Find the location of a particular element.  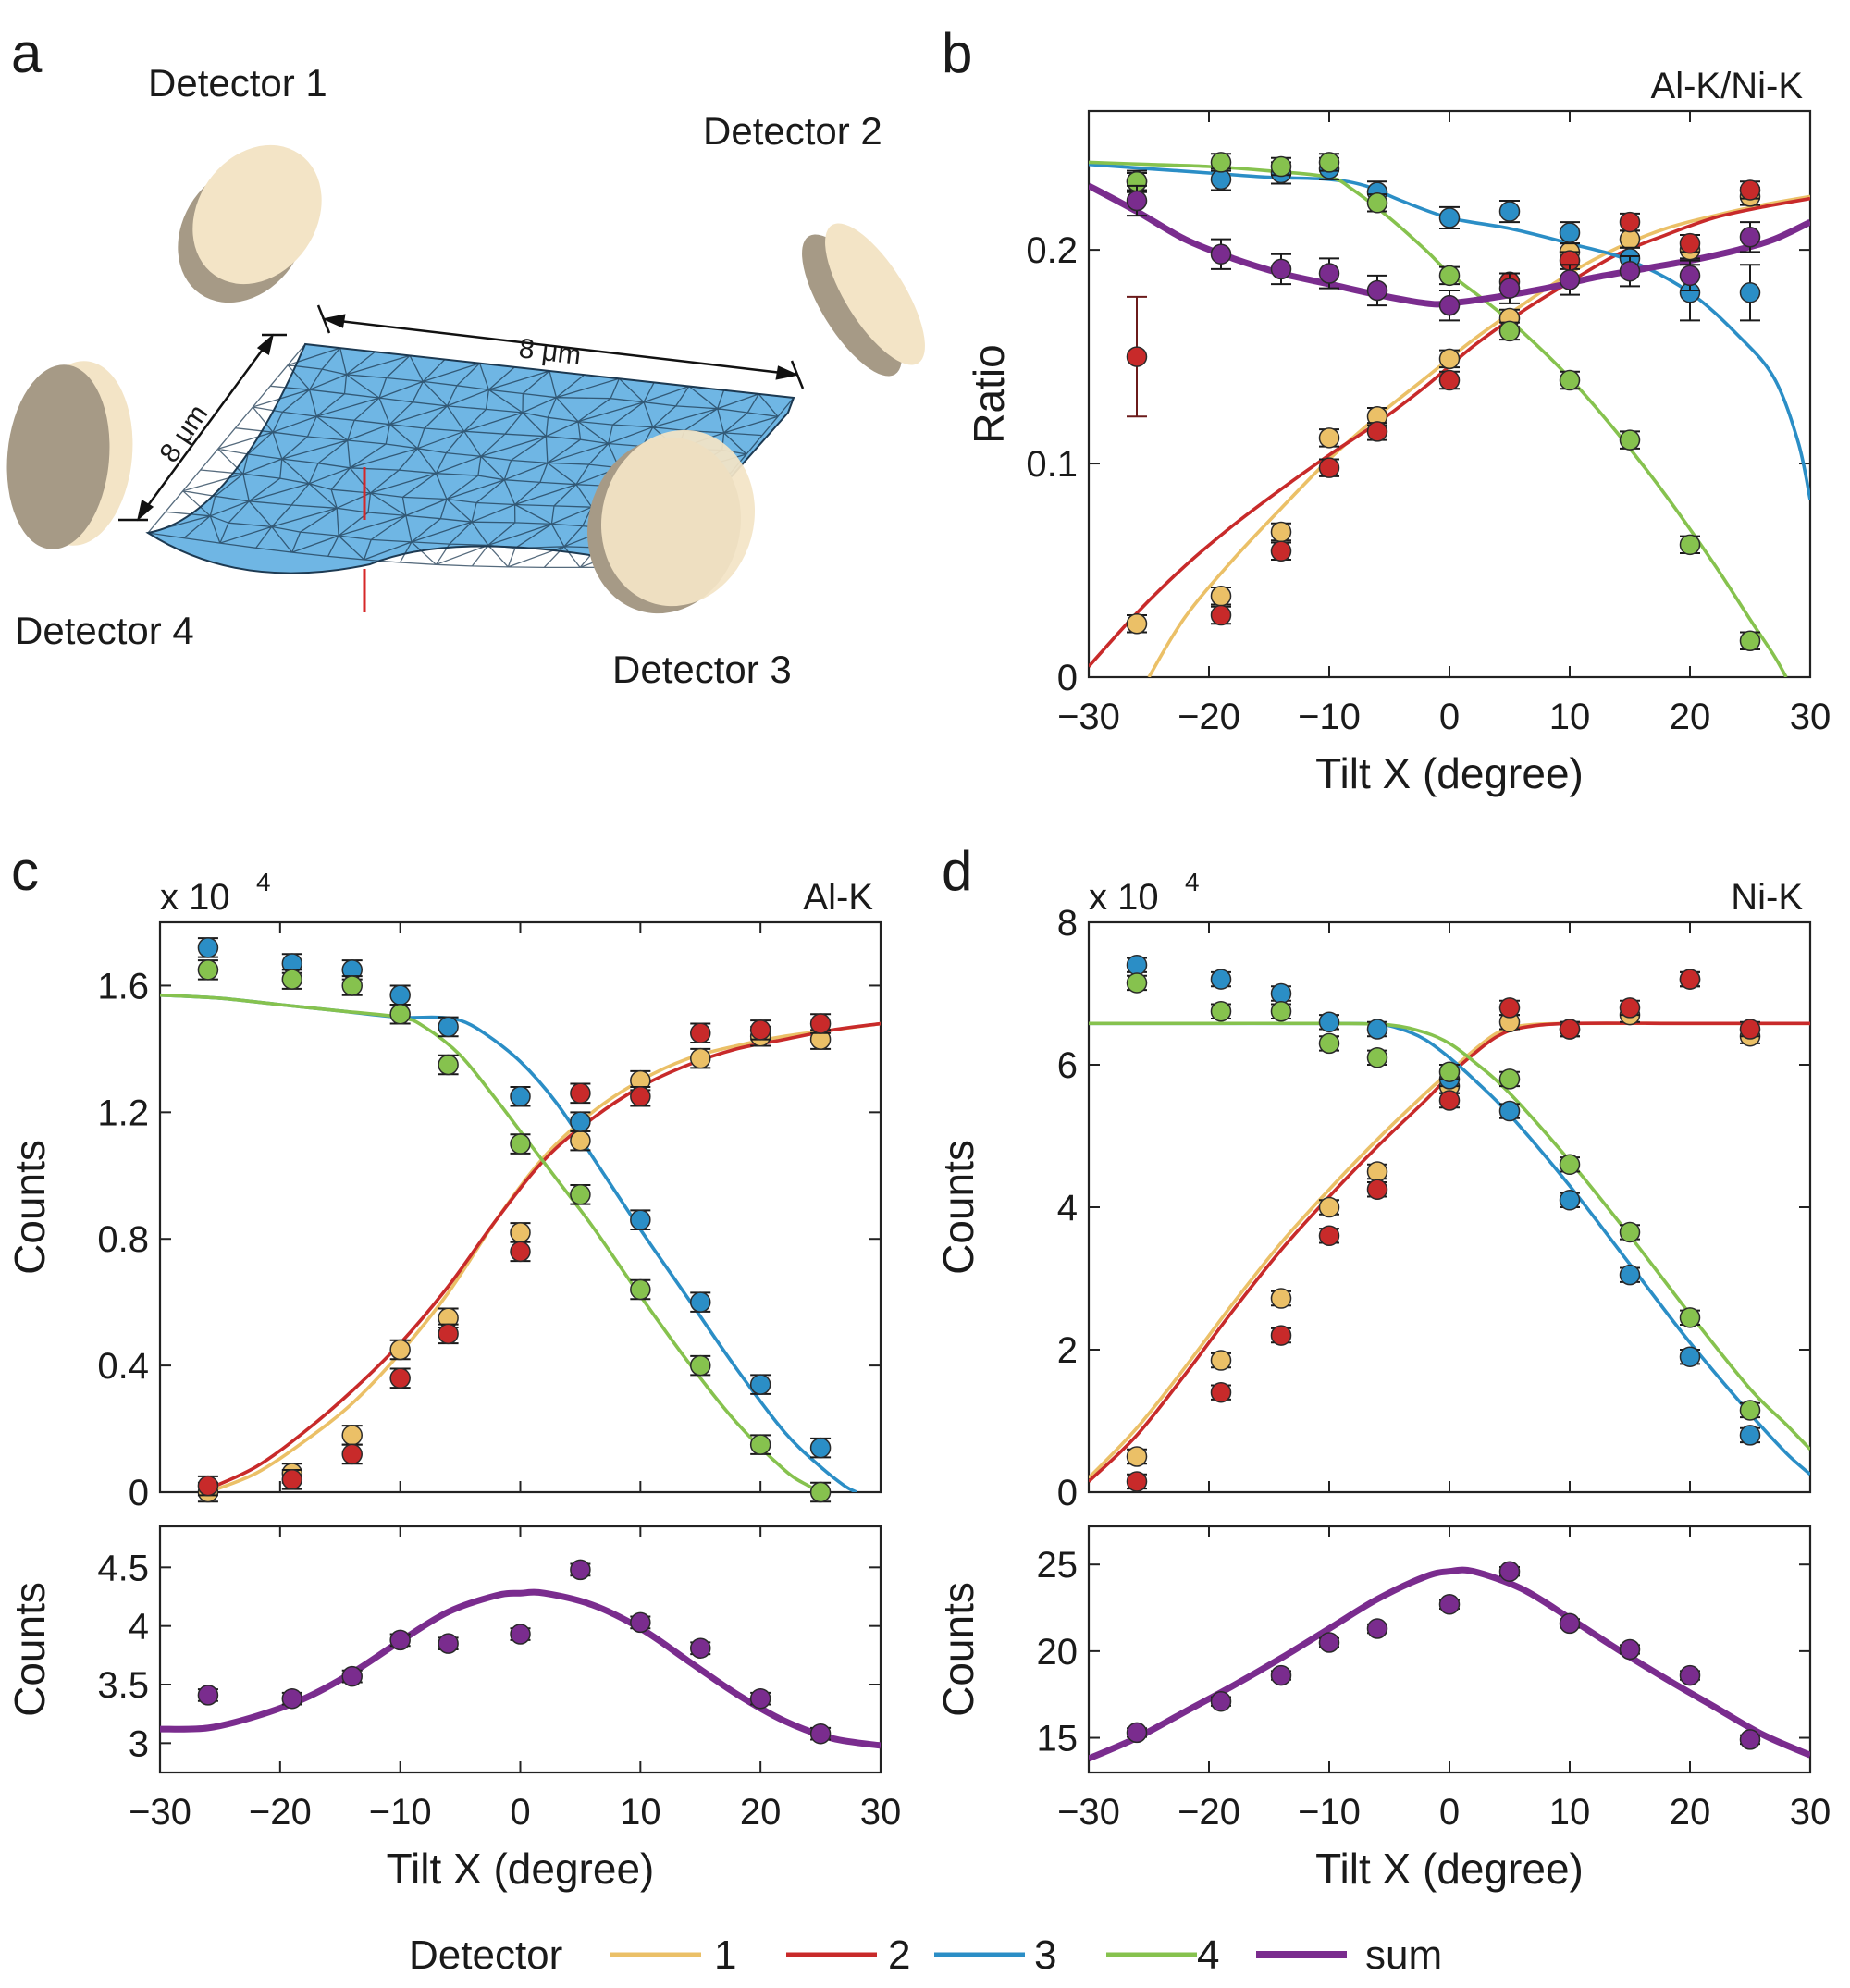

data-points-b is located at coordinates (1444, 401).